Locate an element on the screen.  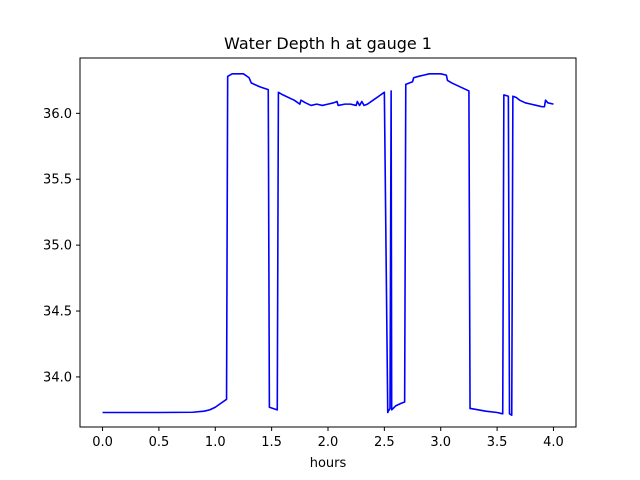
x-axis: 0.0 0.5 1.0 1.5 2.0 2.5 3.0 3.5 4.0 is located at coordinates (328, 438).